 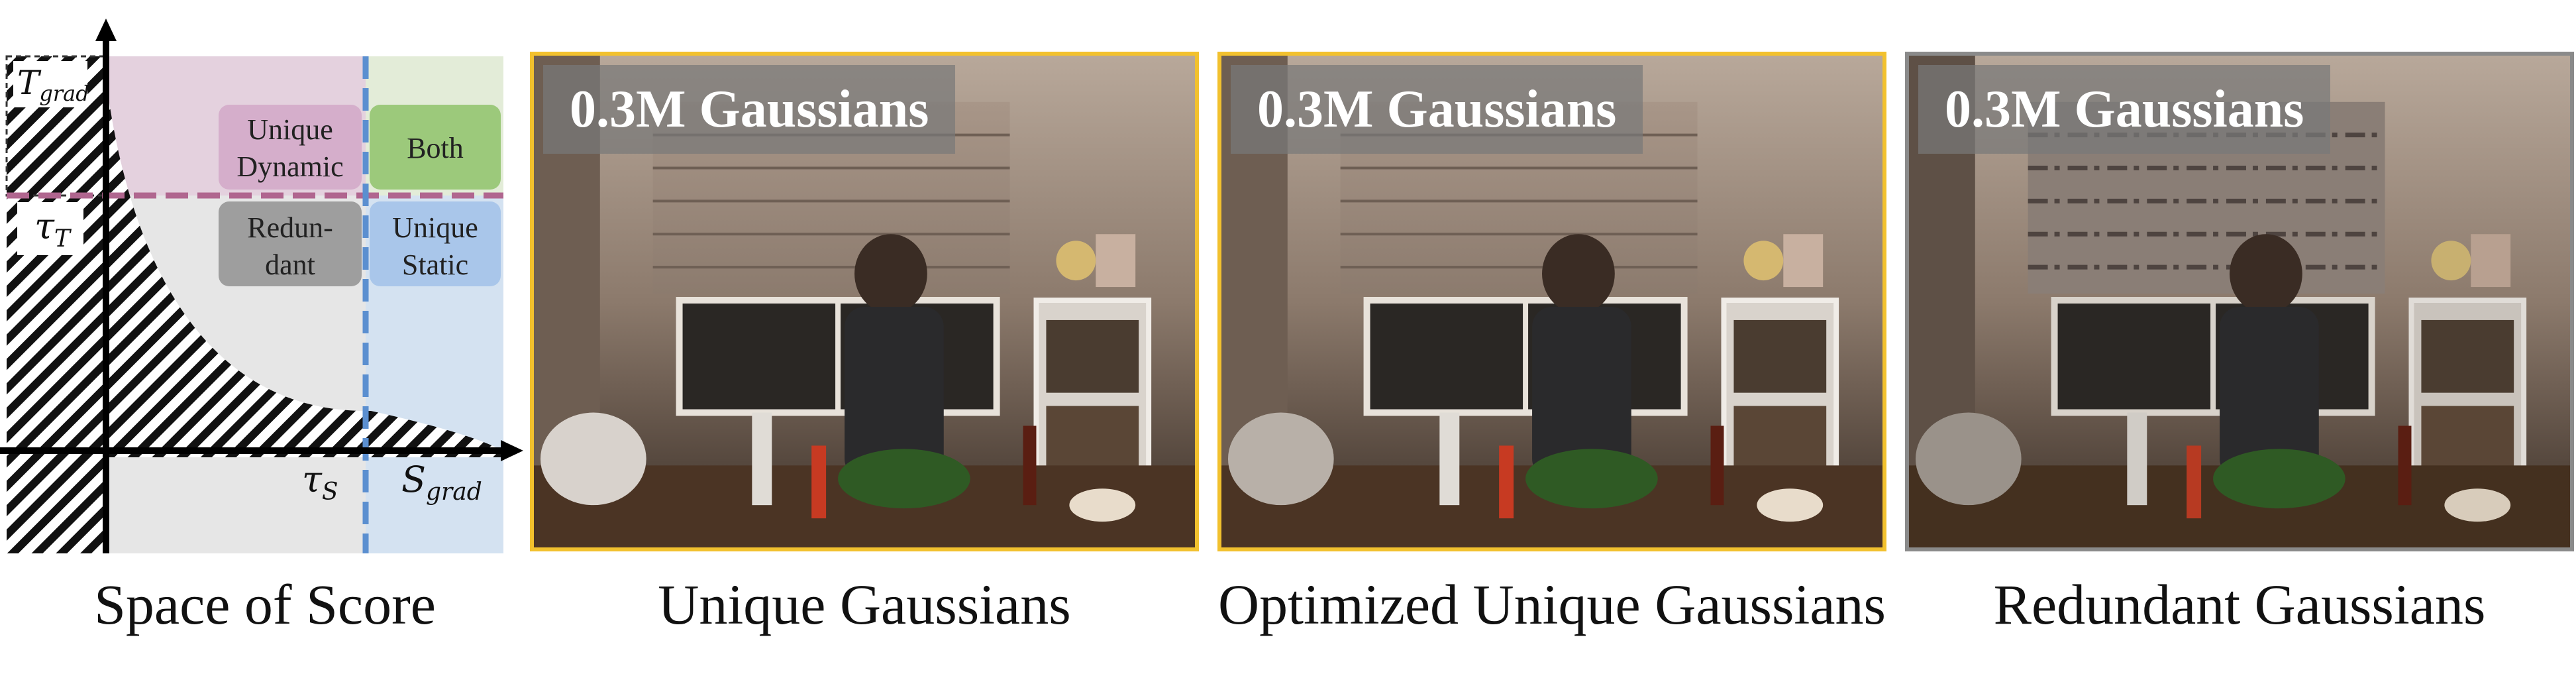 What do you see at coordinates (53, 85) in the screenshot?
I see `t-grad-label: Tgrad` at bounding box center [53, 85].